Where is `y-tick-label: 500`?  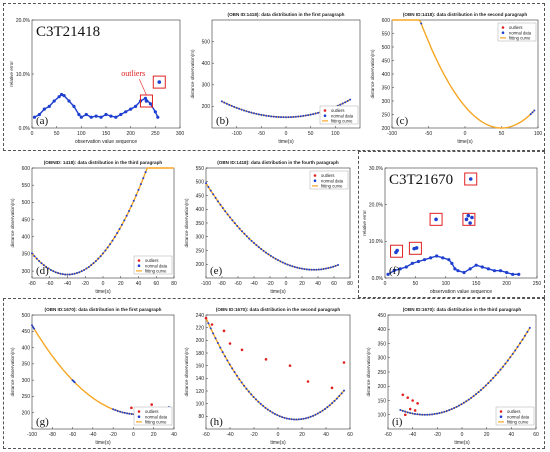 y-tick-label: 500 is located at coordinates (386, 48).